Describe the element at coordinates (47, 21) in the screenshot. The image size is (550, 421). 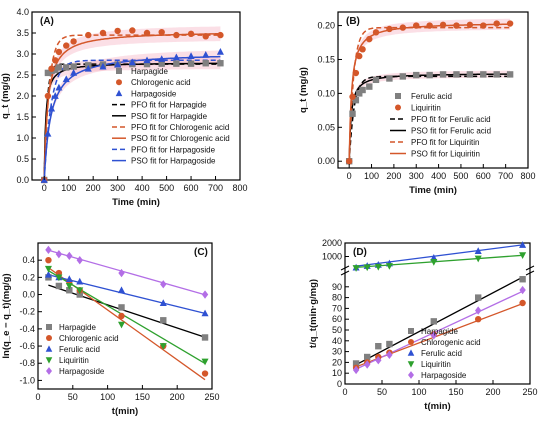
I see `panel-label: (A)` at that location.